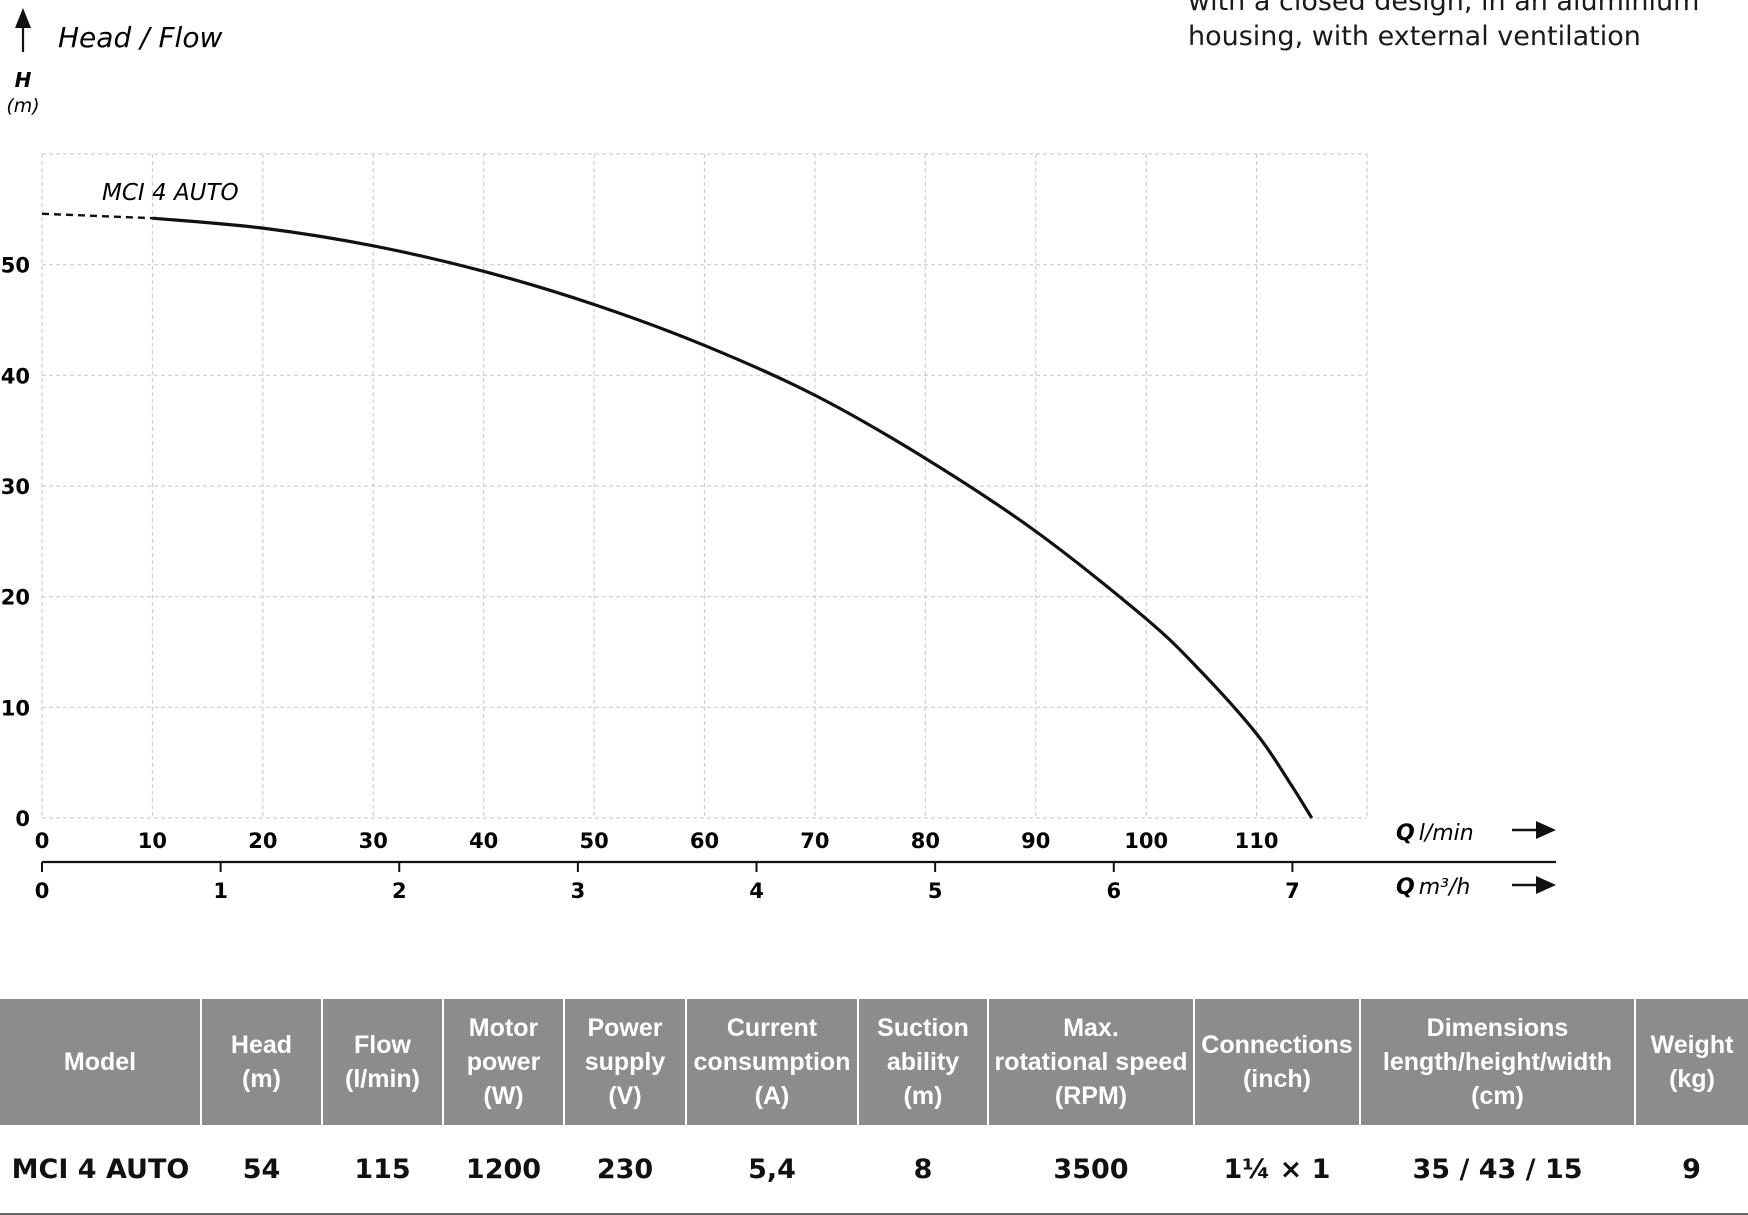 This screenshot has width=1748, height=1215. Describe the element at coordinates (22, 106) in the screenshot. I see `y-axis-unit: (m)` at that location.